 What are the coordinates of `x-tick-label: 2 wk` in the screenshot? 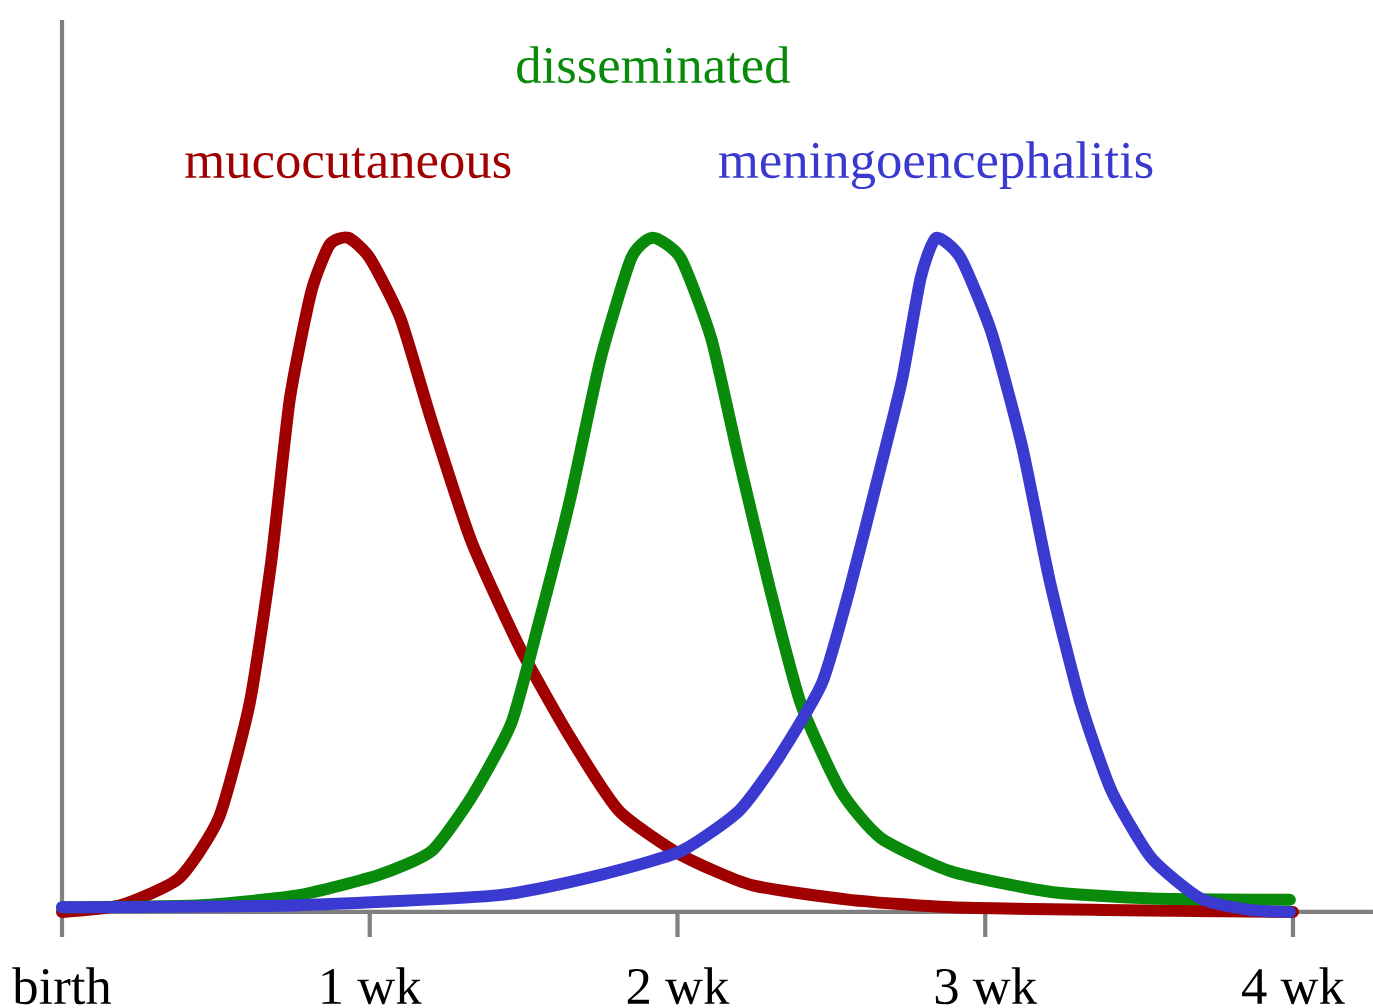 It's located at (678, 986).